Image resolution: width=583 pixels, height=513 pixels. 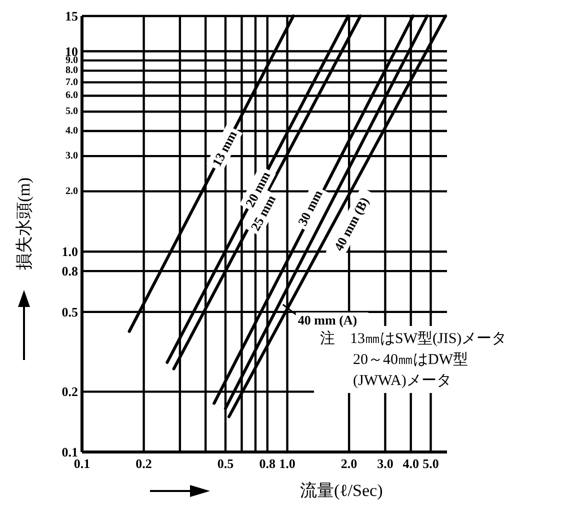 I want to click on x-tick-label: 4.0, so click(x=410, y=463).